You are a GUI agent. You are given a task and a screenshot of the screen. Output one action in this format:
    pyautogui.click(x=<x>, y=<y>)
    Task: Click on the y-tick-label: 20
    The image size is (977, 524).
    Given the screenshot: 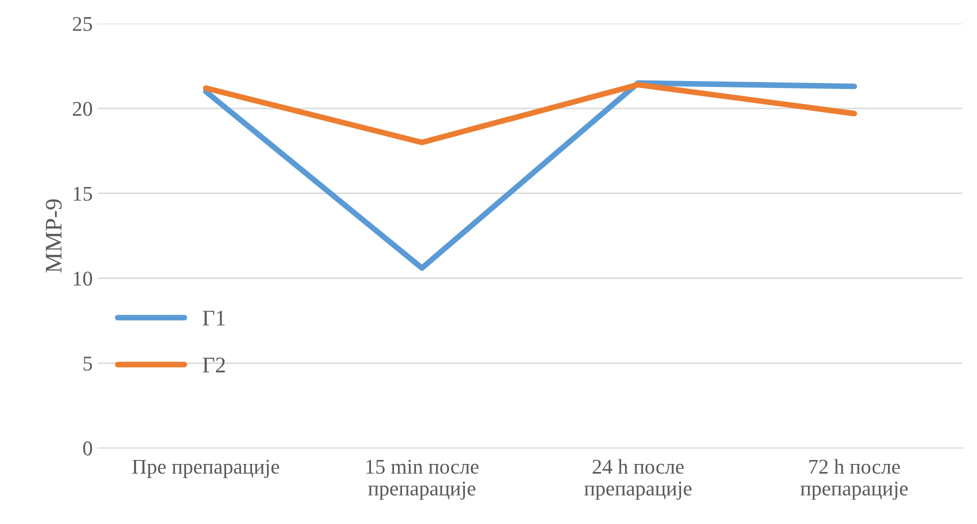 What is the action you would take?
    pyautogui.click(x=82, y=109)
    